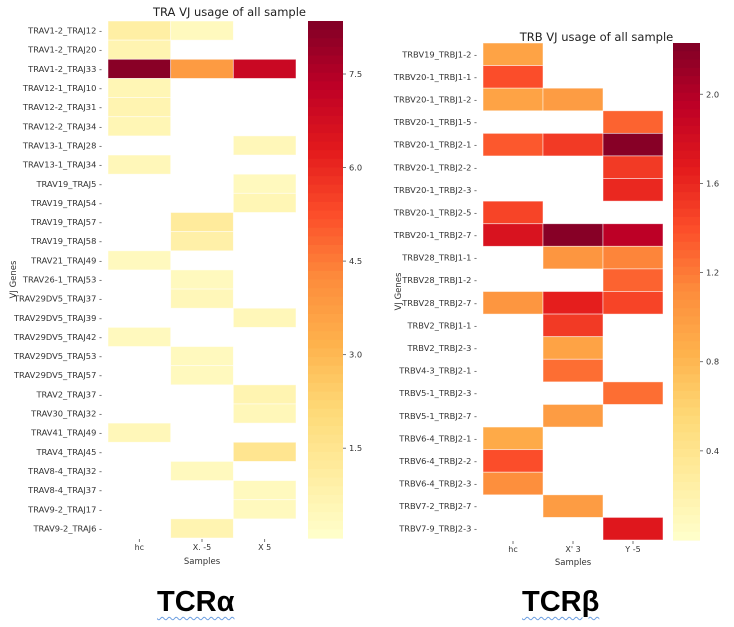  What do you see at coordinates (439, 303) in the screenshot?
I see `hm2-row-label: TRBV28_TRBJ2-7 -` at bounding box center [439, 303].